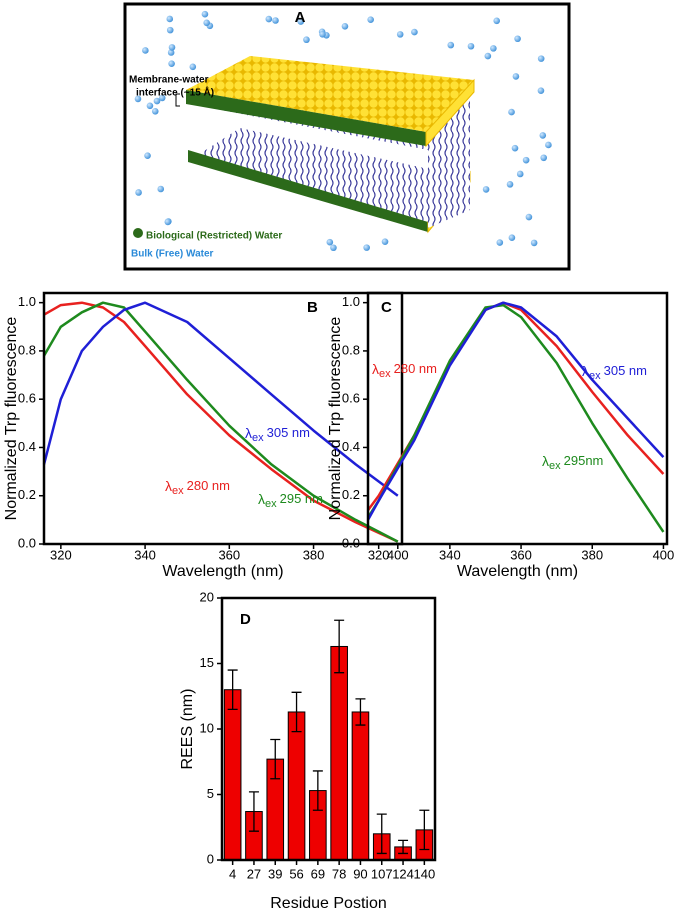 This screenshot has width=674, height=909. What do you see at coordinates (207, 662) in the screenshot?
I see `y-tick-label: 15` at bounding box center [207, 662].